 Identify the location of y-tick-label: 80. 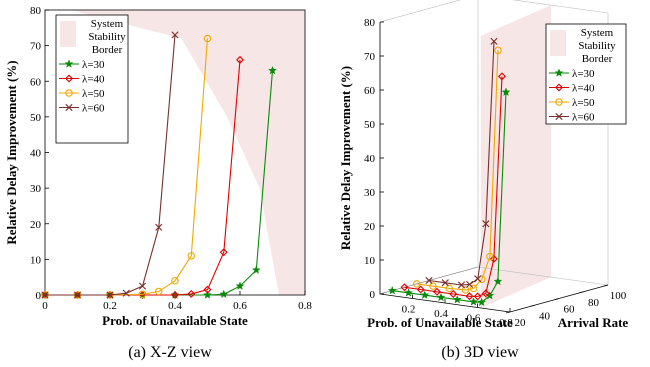
(36, 11).